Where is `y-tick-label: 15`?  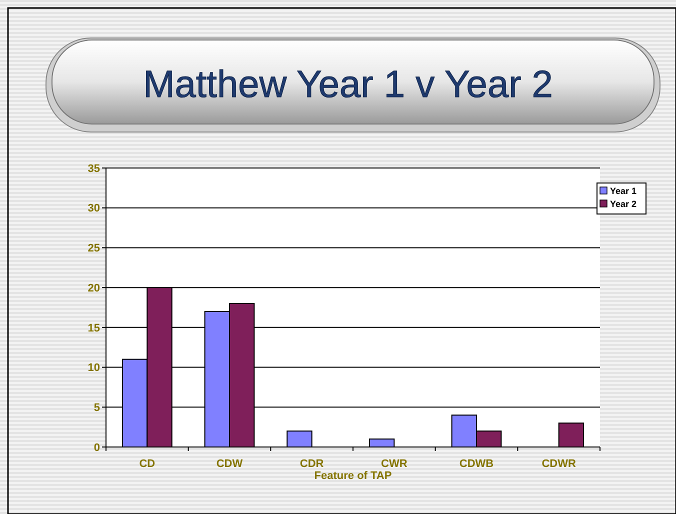 y-tick-label: 15 is located at coordinates (94, 328).